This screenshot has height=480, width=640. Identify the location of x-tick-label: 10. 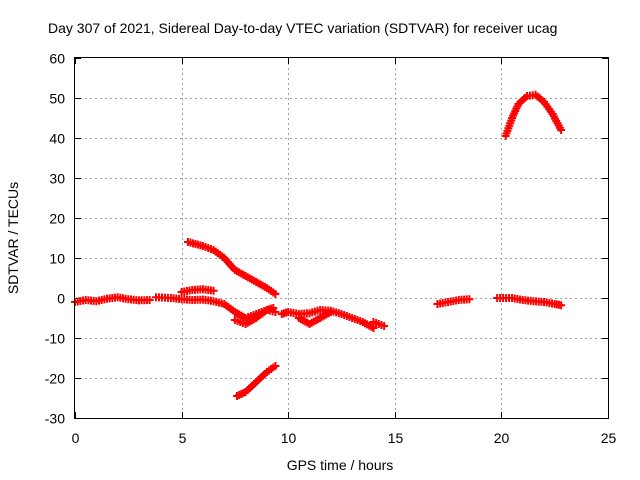
(289, 438).